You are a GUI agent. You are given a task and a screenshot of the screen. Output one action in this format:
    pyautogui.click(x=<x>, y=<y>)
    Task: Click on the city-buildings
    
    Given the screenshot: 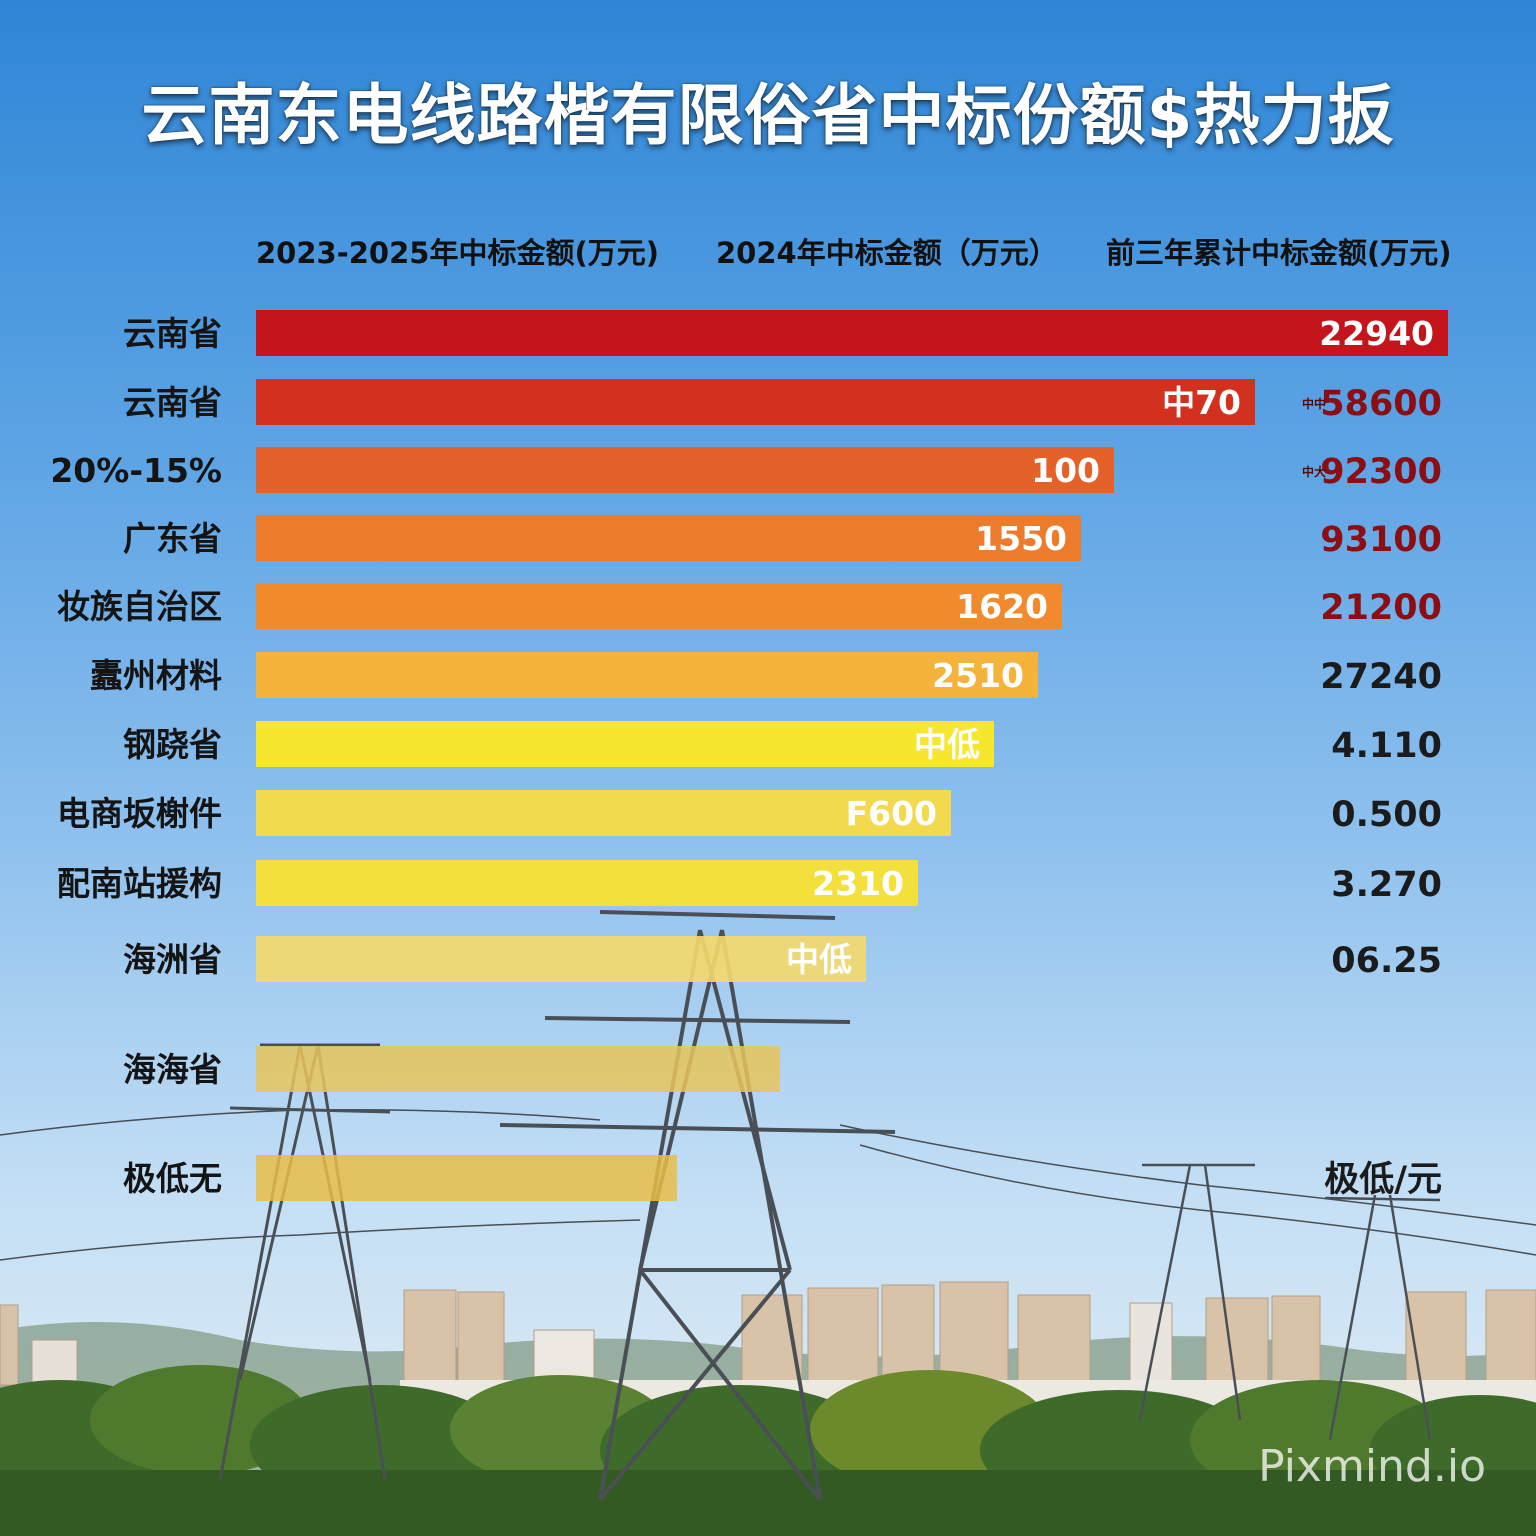 What is the action you would take?
    pyautogui.click(x=768, y=1336)
    